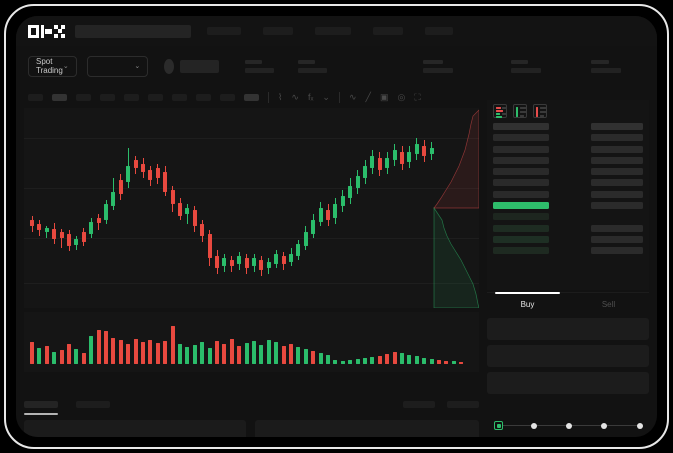 The width and height of the screenshot is (673, 453). I want to click on orderbook-mode-both-icon, so click(500, 111).